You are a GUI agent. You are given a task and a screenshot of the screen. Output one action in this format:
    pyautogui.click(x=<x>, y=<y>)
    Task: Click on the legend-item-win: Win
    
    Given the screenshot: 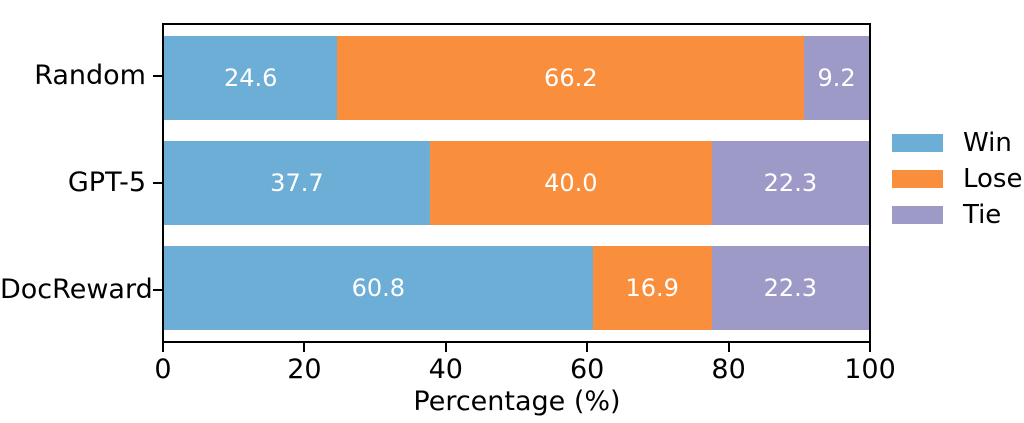 What is the action you would take?
    pyautogui.click(x=957, y=143)
    